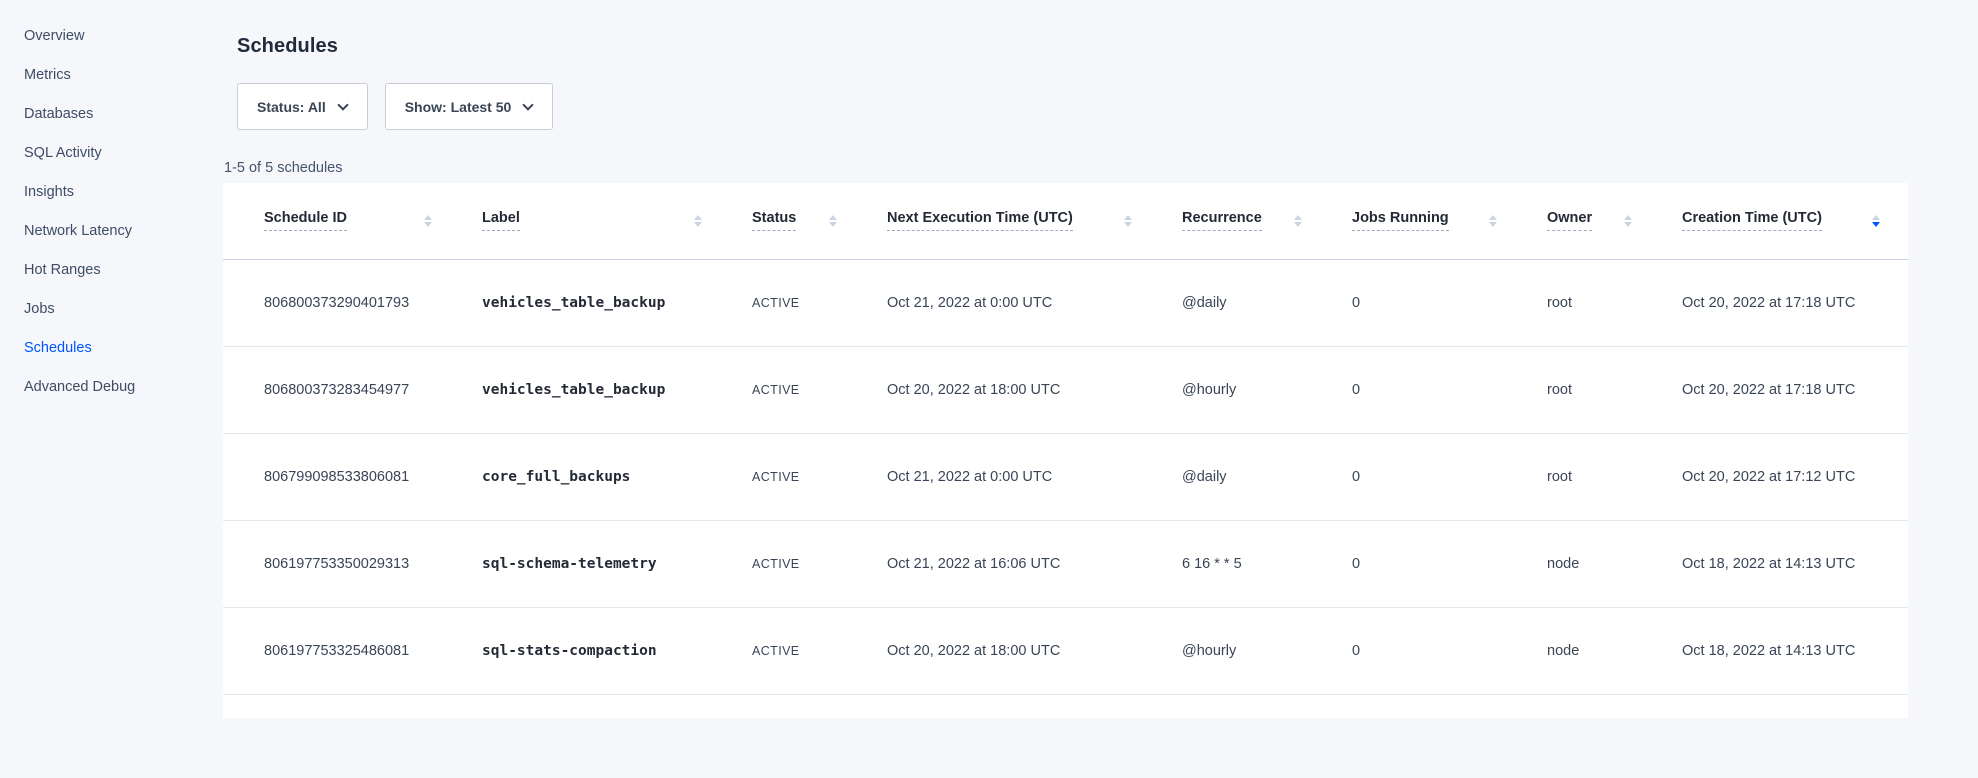 This screenshot has height=778, width=1978. Describe the element at coordinates (980, 221) in the screenshot. I see `column-label: Next Execution Time (UTC)` at that location.